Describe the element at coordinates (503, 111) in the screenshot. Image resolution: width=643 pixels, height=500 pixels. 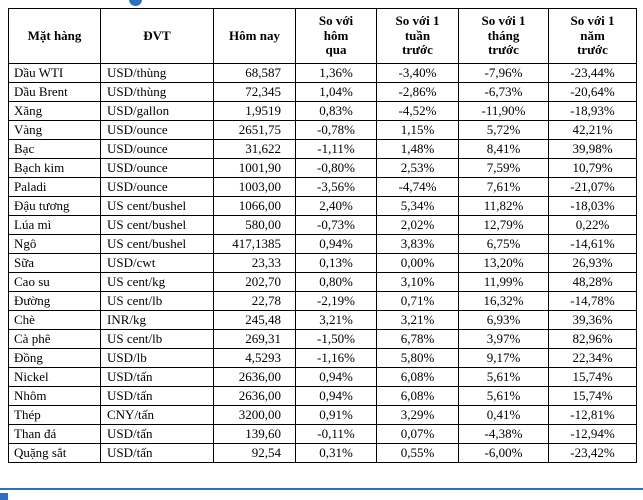
I see `table-cell: -11,90%` at that location.